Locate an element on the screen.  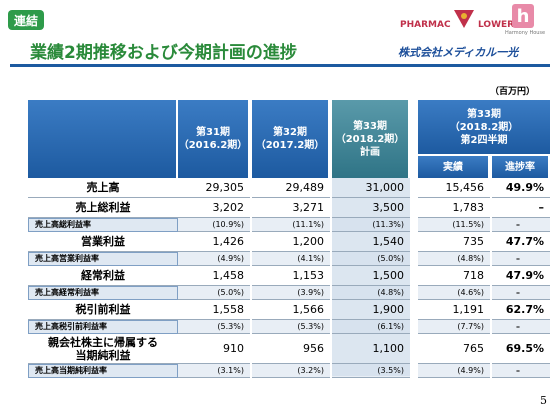
cell: (11.1%) is located at coordinates (291, 225).